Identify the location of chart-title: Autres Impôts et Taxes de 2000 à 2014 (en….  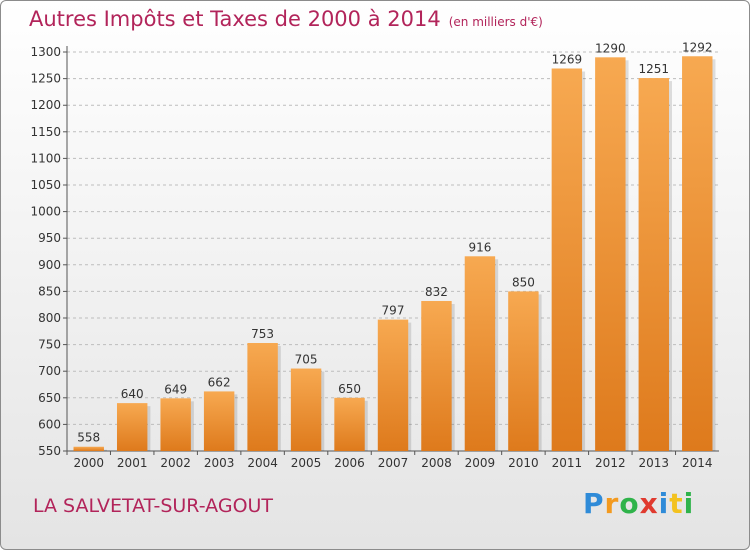
(286, 19).